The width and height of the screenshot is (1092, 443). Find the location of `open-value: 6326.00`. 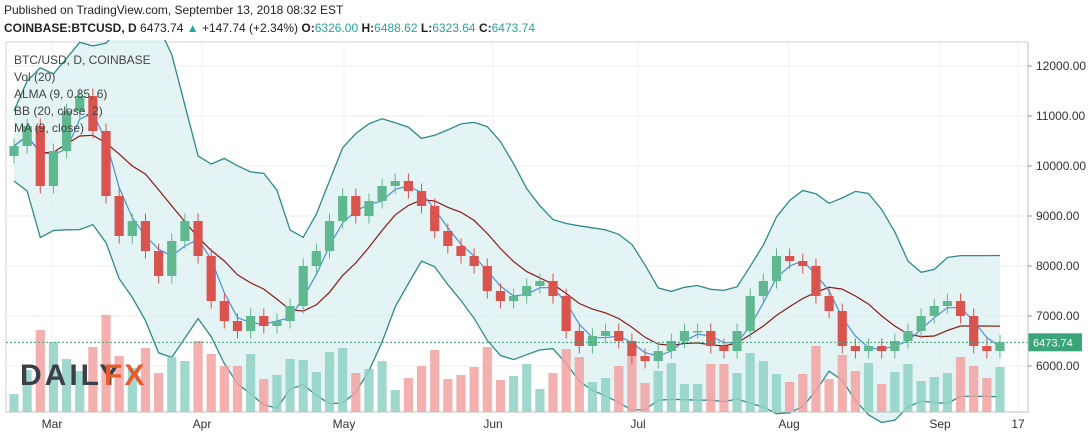

open-value: 6326.00 is located at coordinates (336, 28).